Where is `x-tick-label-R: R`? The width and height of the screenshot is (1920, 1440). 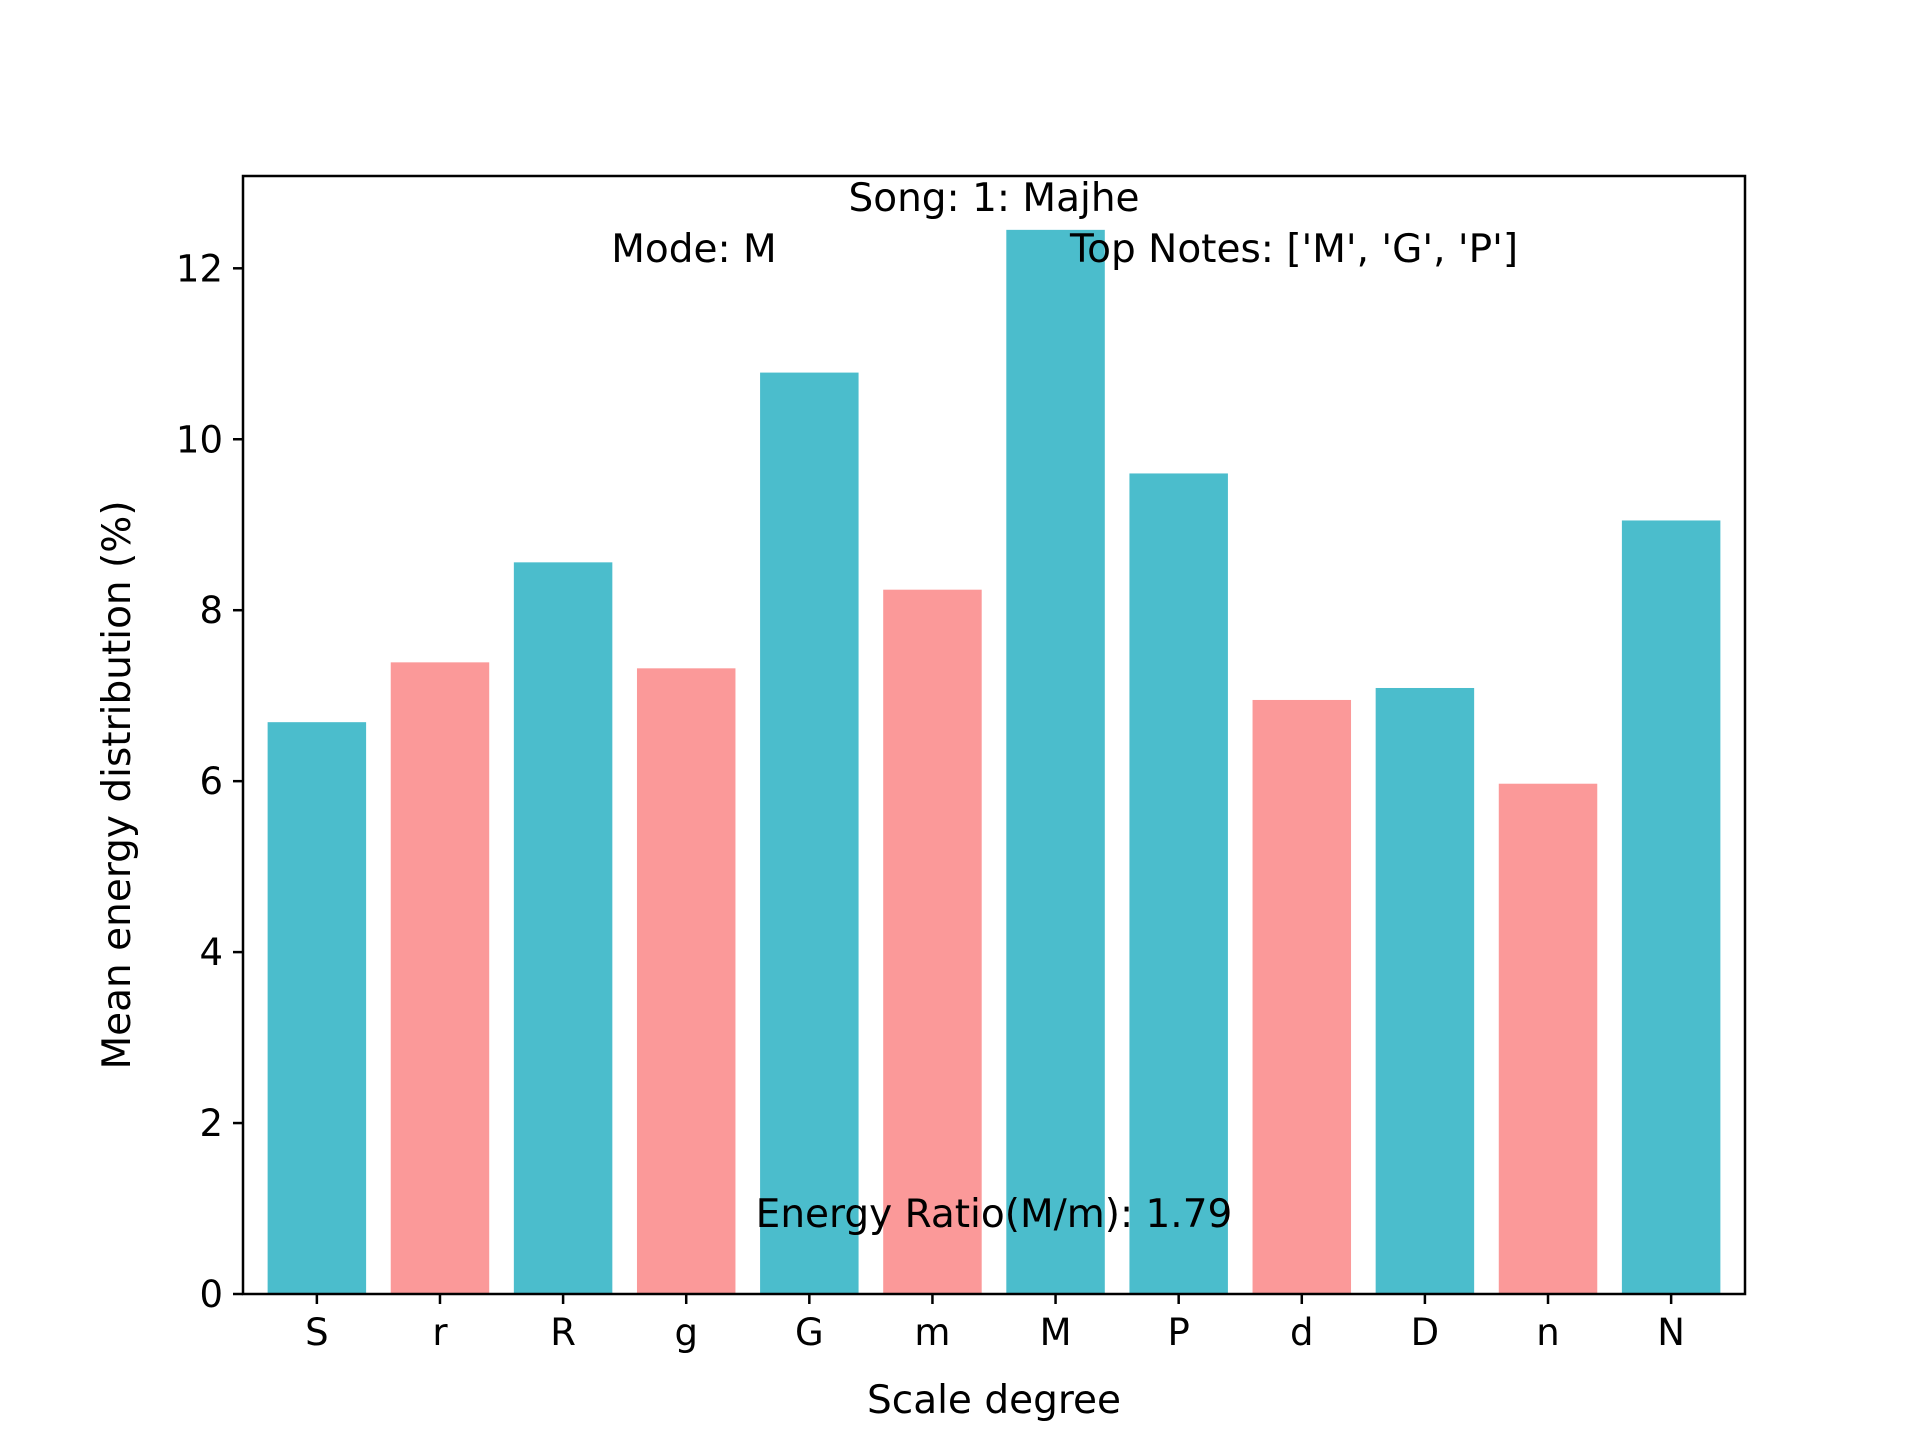 x-tick-label-R: R is located at coordinates (563, 1332).